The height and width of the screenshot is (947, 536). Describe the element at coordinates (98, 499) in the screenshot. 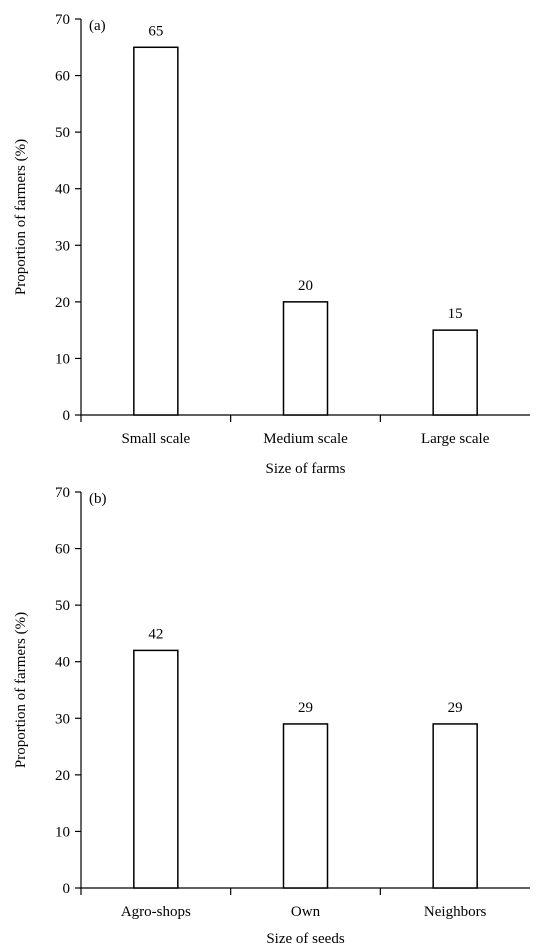

I see `panel-label: (b)` at that location.